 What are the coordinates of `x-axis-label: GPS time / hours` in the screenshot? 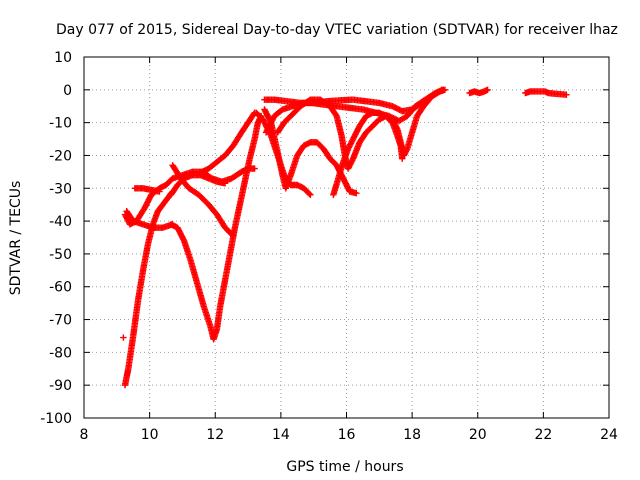 It's located at (344, 467).